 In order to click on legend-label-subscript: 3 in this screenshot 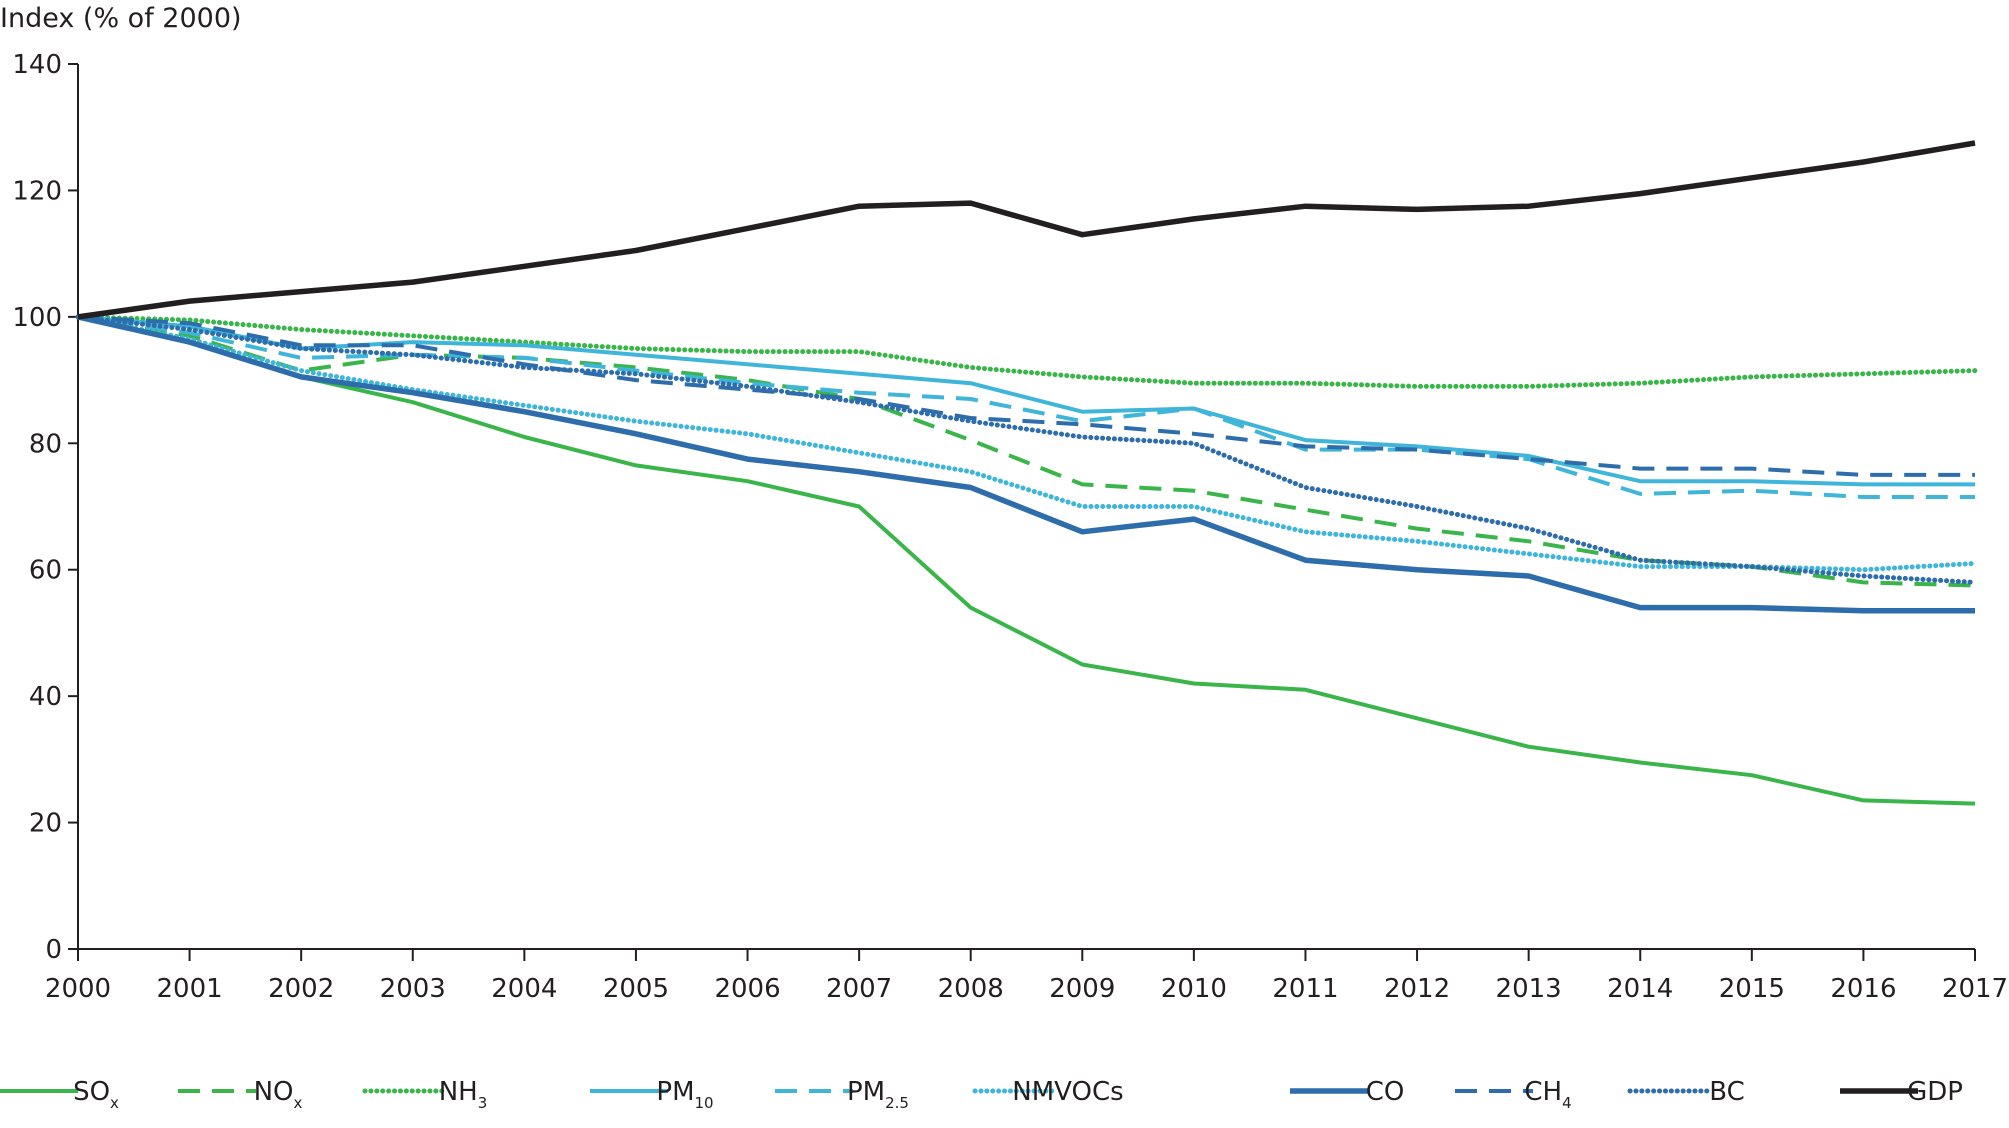, I will do `click(483, 1103)`.